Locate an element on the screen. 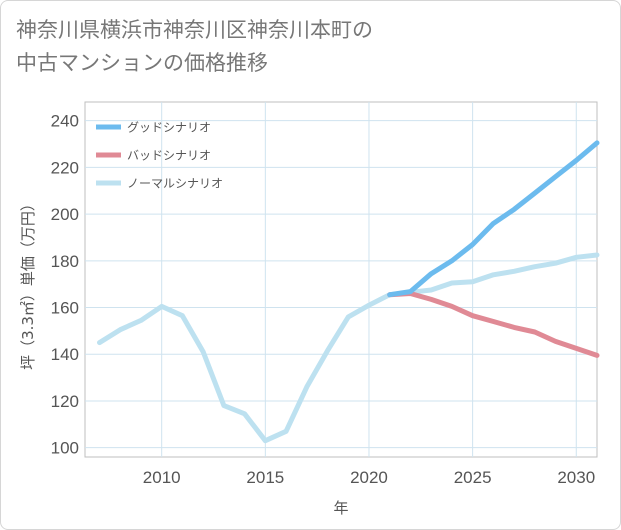  y-tick-label: 140 is located at coordinates (65, 354).